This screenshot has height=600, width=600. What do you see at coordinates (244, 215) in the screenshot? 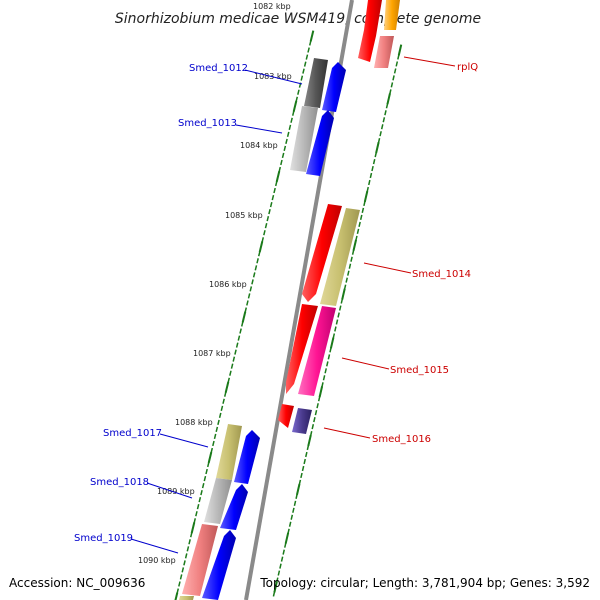
I see `ruler-label-1085: 1085 kbp` at bounding box center [244, 215].